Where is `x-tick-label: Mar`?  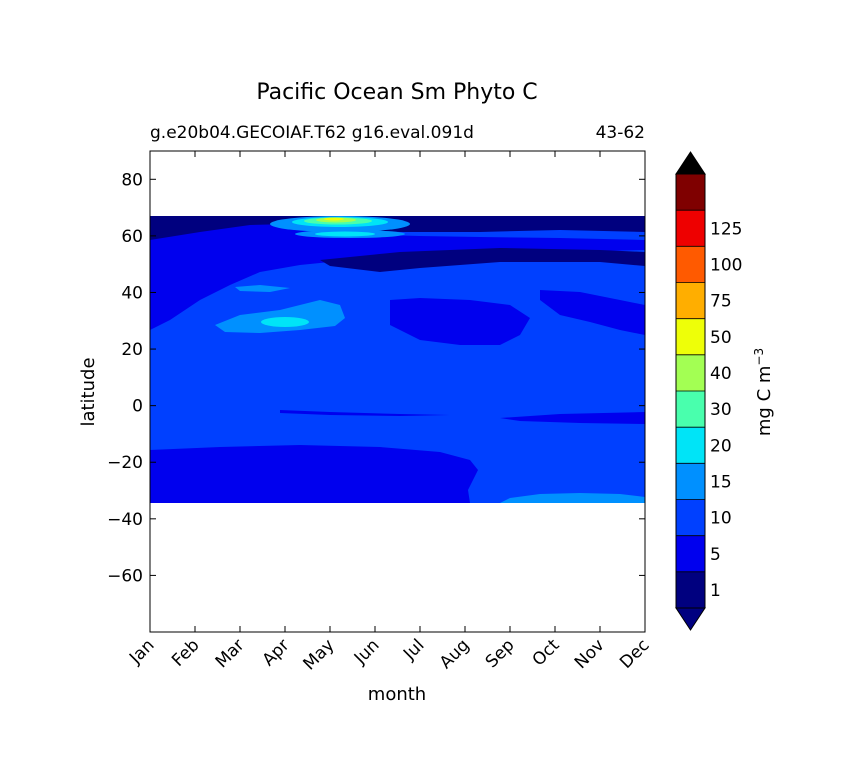
x-tick-label: Mar is located at coordinates (230, 653).